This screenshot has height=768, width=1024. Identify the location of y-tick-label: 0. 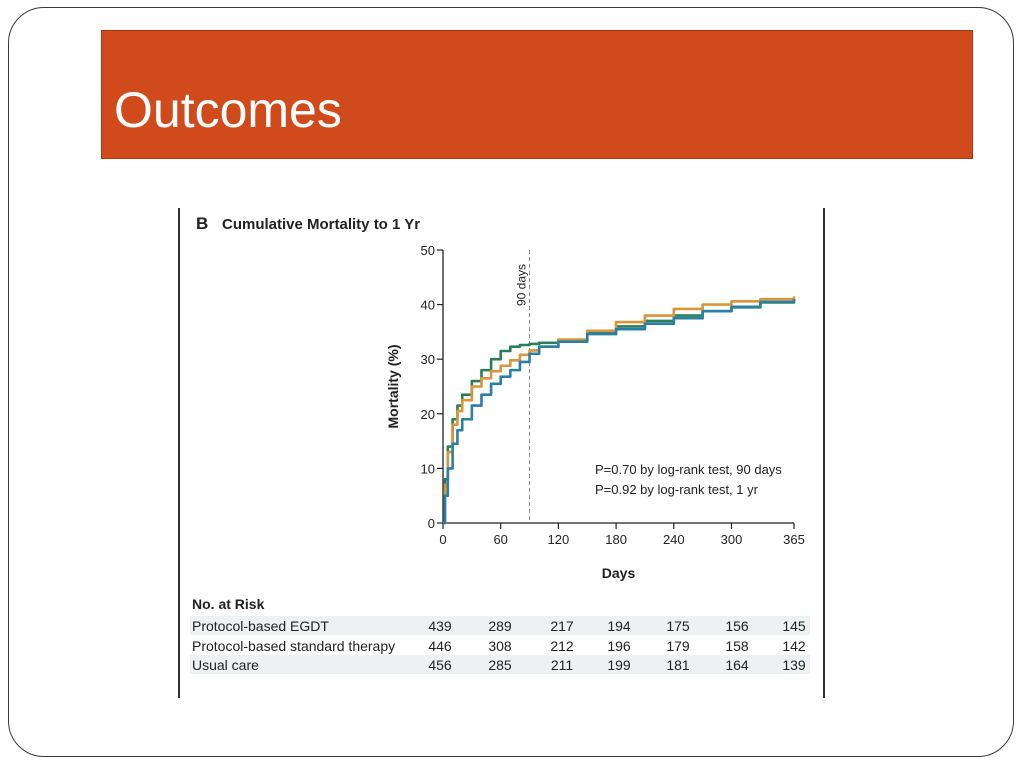
(431, 523).